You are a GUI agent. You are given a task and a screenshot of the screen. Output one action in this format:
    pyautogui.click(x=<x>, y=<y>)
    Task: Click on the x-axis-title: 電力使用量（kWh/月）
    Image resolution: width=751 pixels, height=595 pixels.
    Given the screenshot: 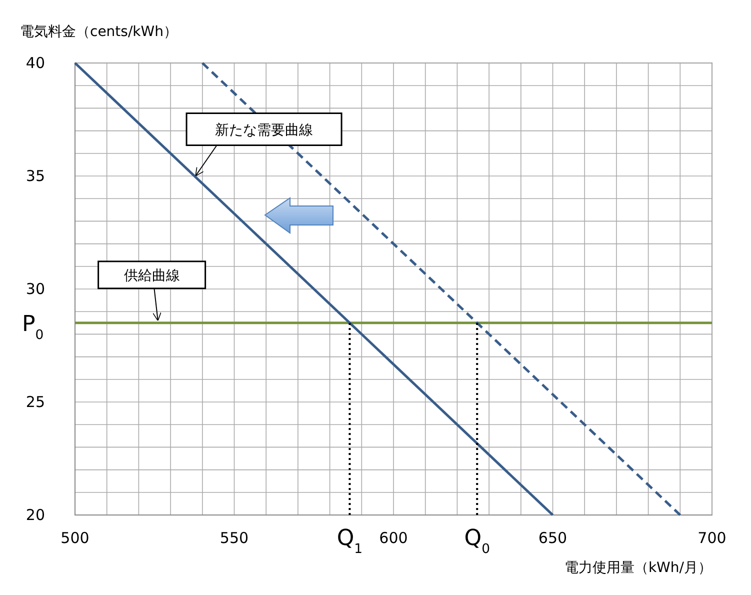 What is the action you would take?
    pyautogui.click(x=638, y=568)
    